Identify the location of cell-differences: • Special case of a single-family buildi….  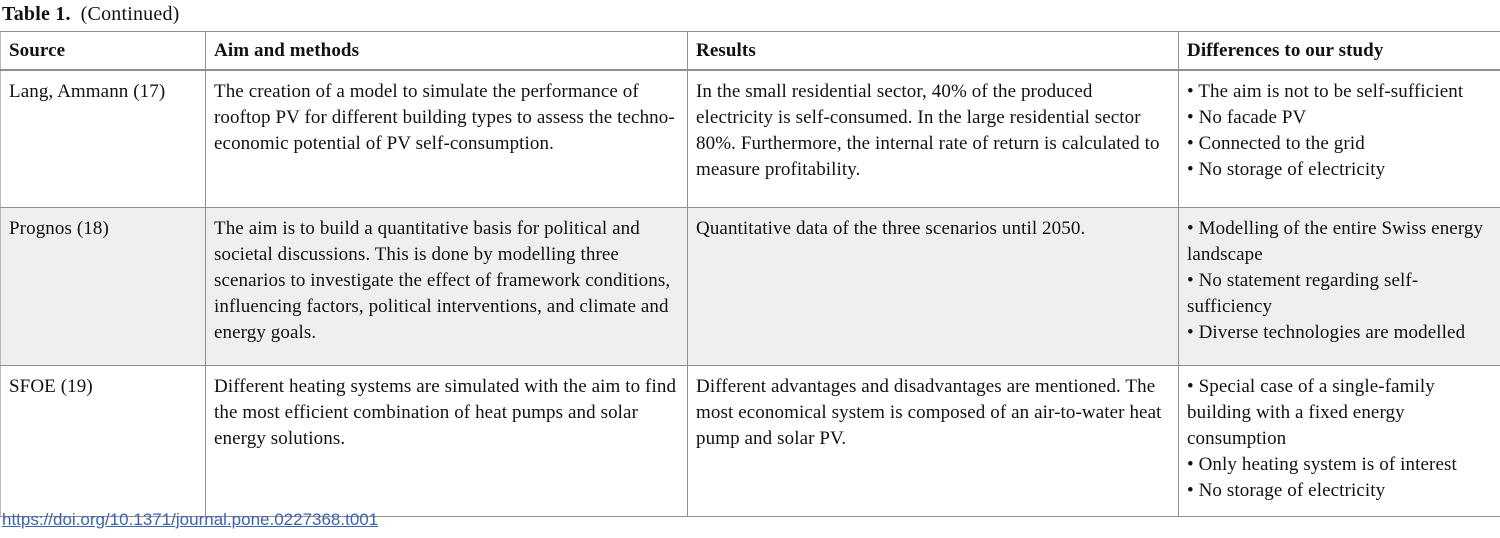
(1339, 440).